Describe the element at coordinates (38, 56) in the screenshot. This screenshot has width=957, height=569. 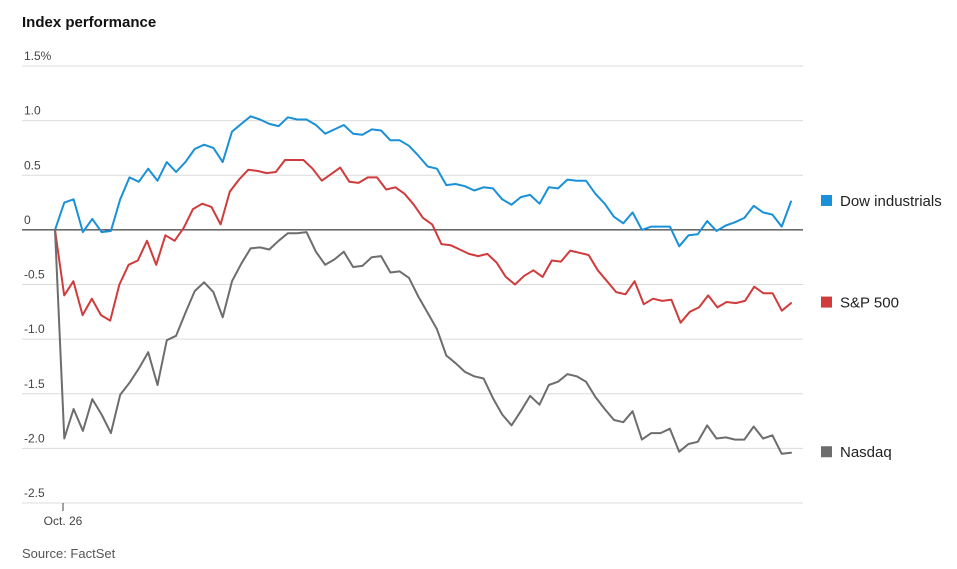
I see `y-tick-label: 1.5%` at that location.